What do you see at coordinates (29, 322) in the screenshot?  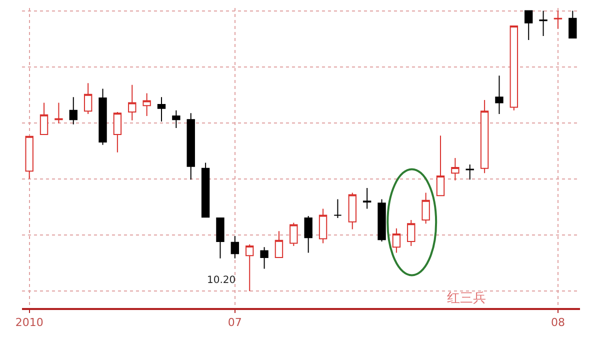 I see `x-tick-label: 2010` at bounding box center [29, 322].